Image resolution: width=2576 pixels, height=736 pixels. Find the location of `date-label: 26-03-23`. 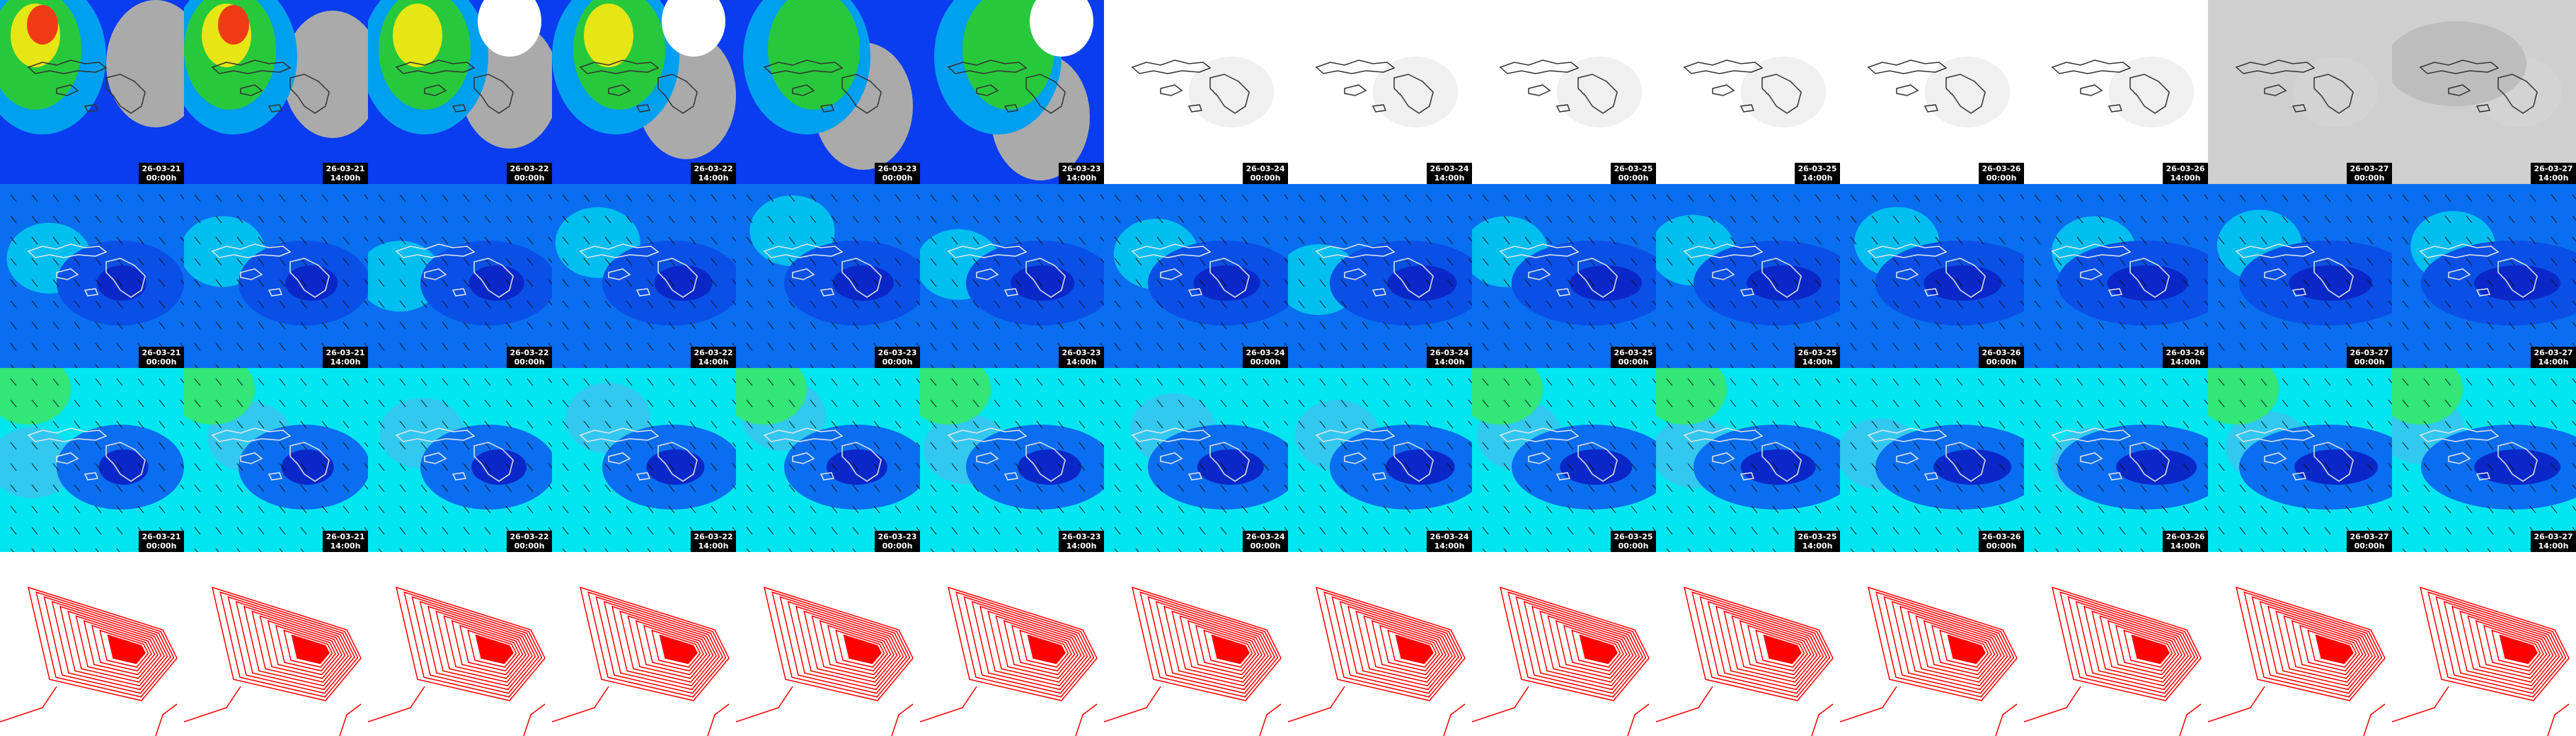

date-label: 26-03-23 is located at coordinates (897, 169).